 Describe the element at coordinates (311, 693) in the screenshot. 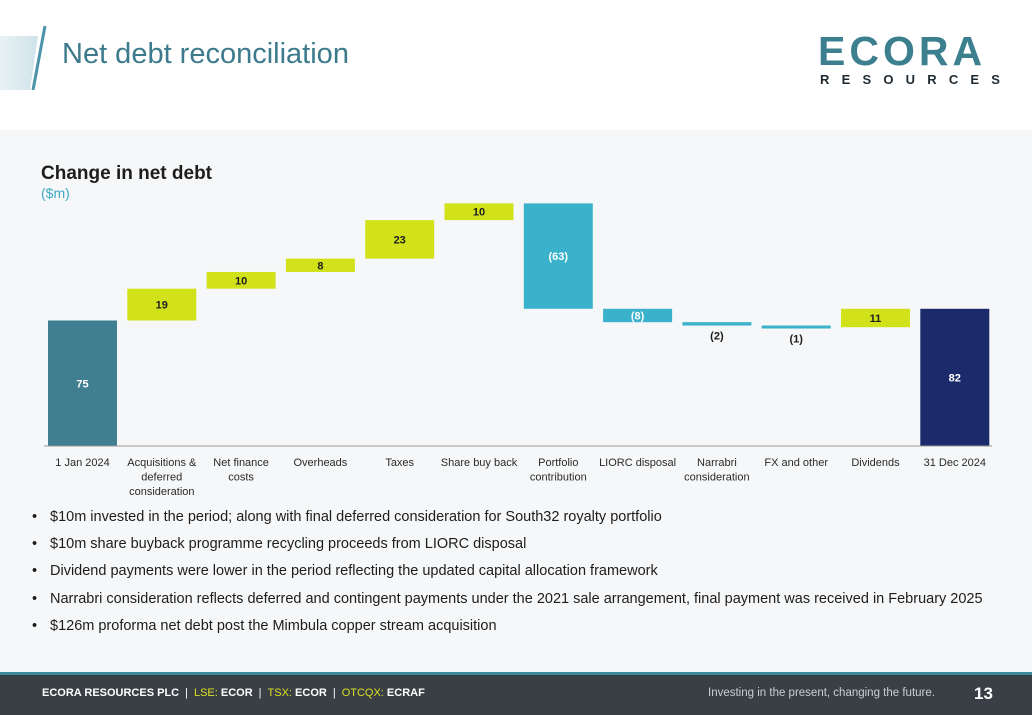

I see `footer-tsx-ticker: ECOR` at that location.